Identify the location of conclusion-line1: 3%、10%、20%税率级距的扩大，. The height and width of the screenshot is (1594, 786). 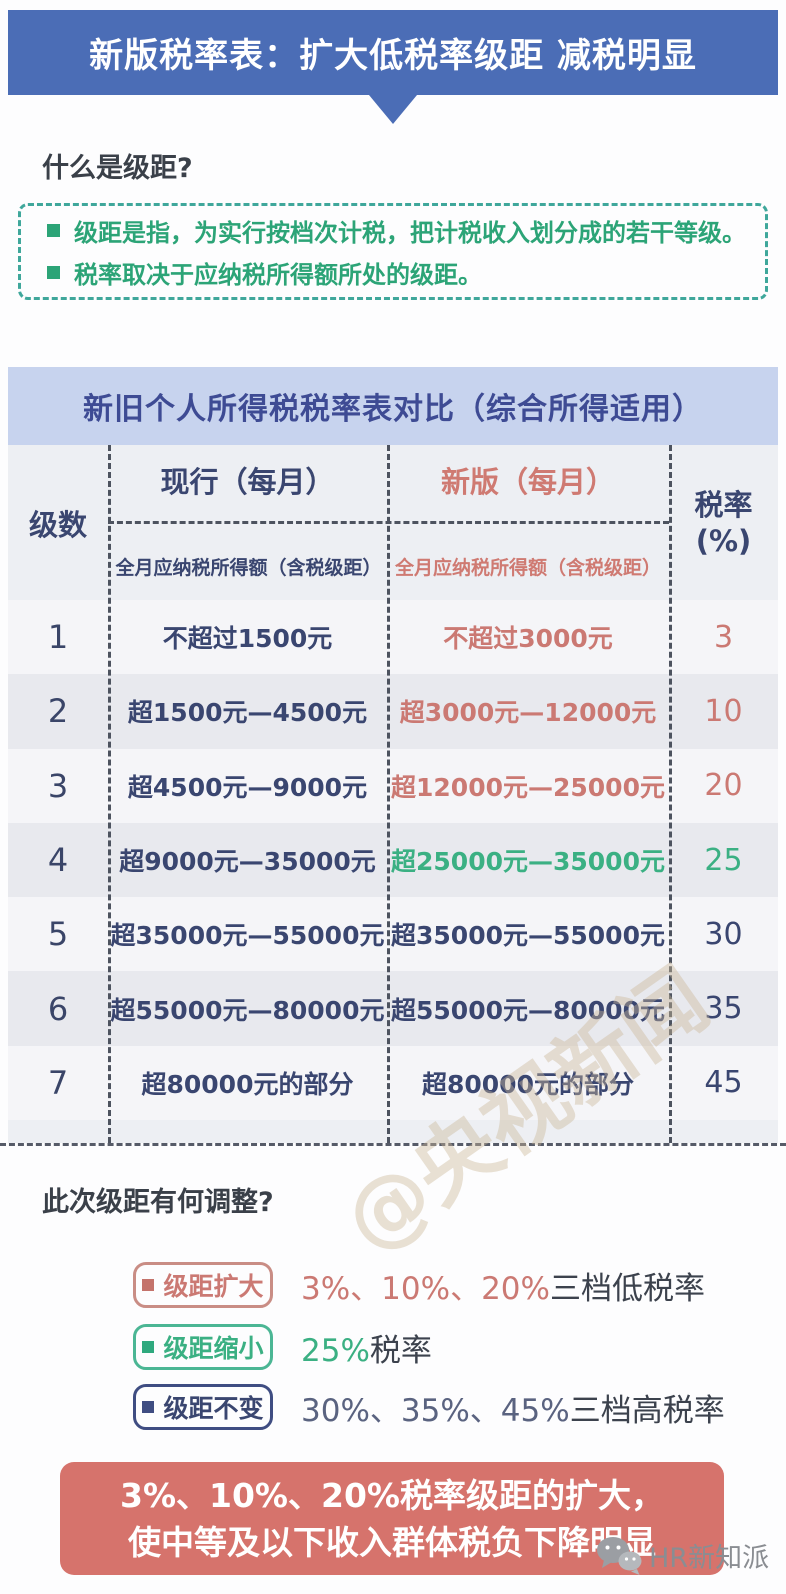
(391, 1495).